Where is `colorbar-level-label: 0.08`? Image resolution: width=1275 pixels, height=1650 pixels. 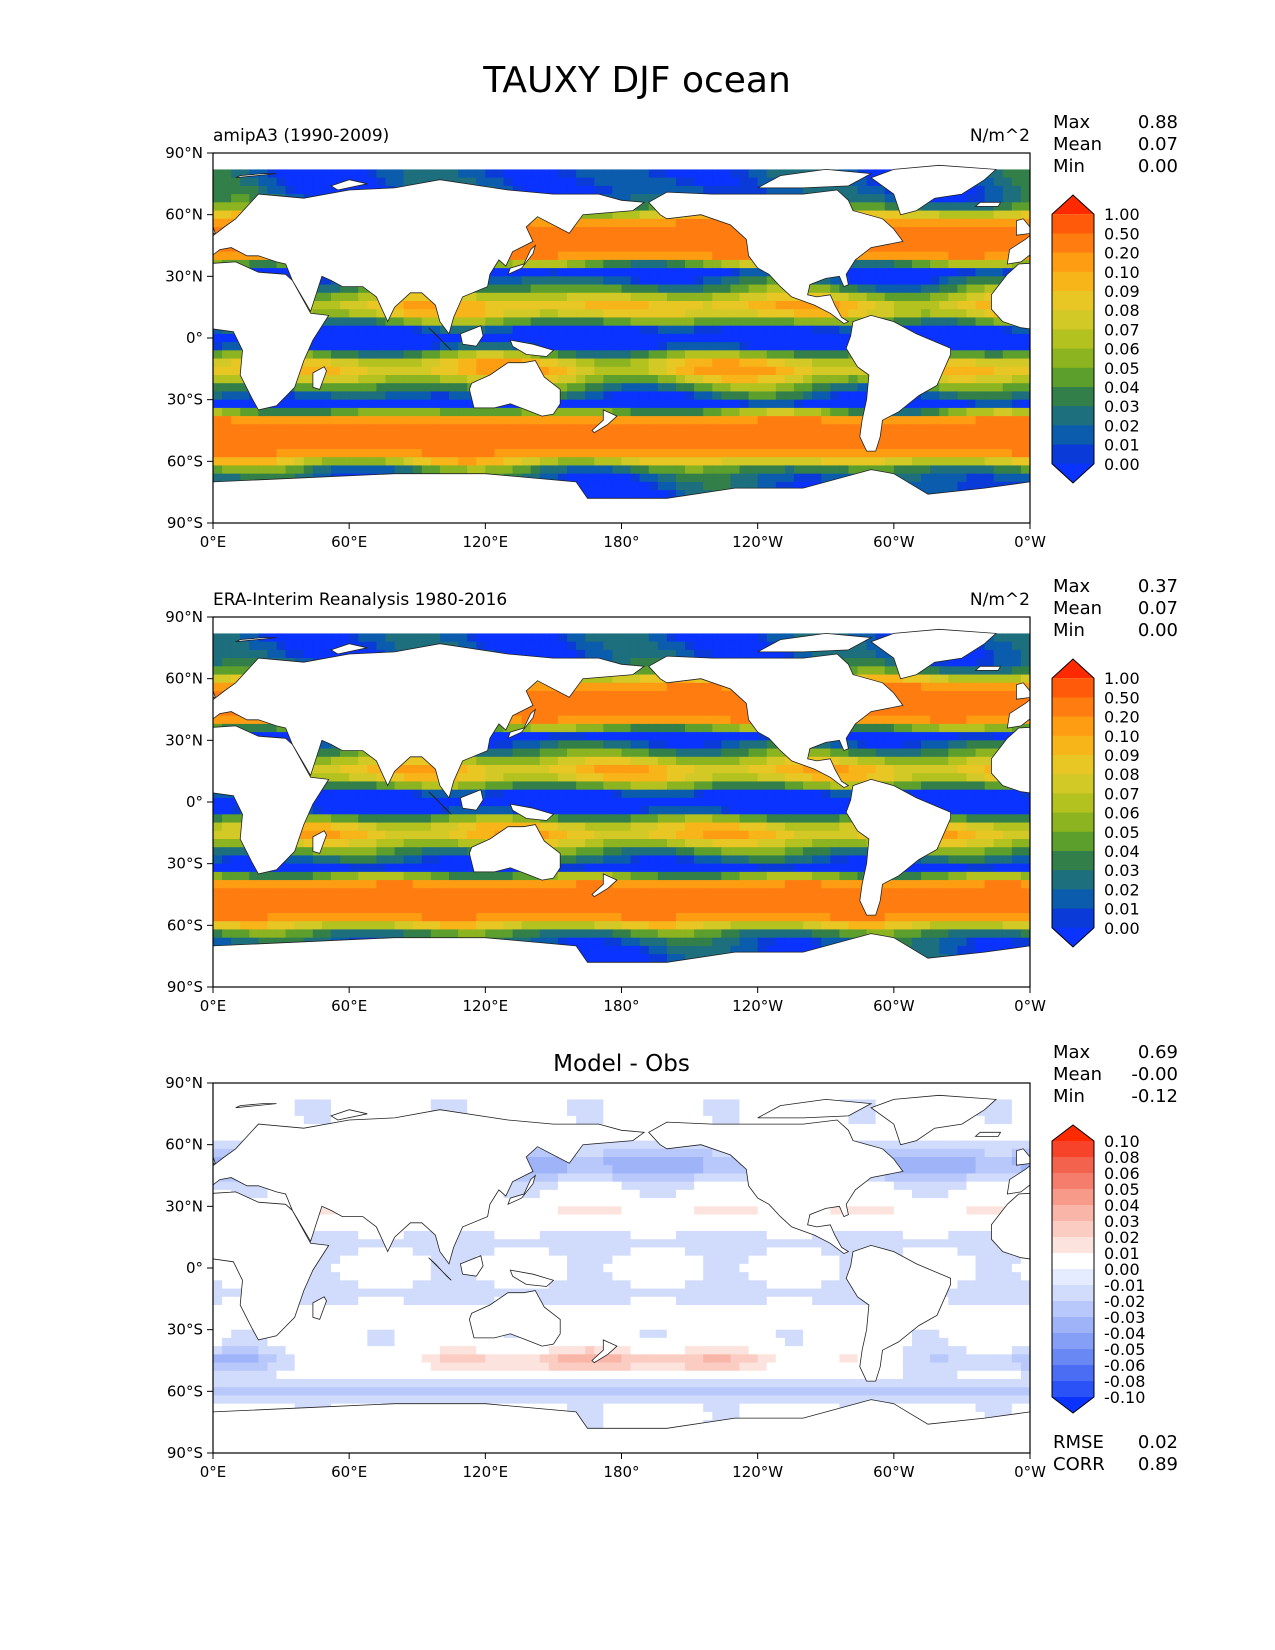
colorbar-level-label: 0.08 is located at coordinates (1122, 310).